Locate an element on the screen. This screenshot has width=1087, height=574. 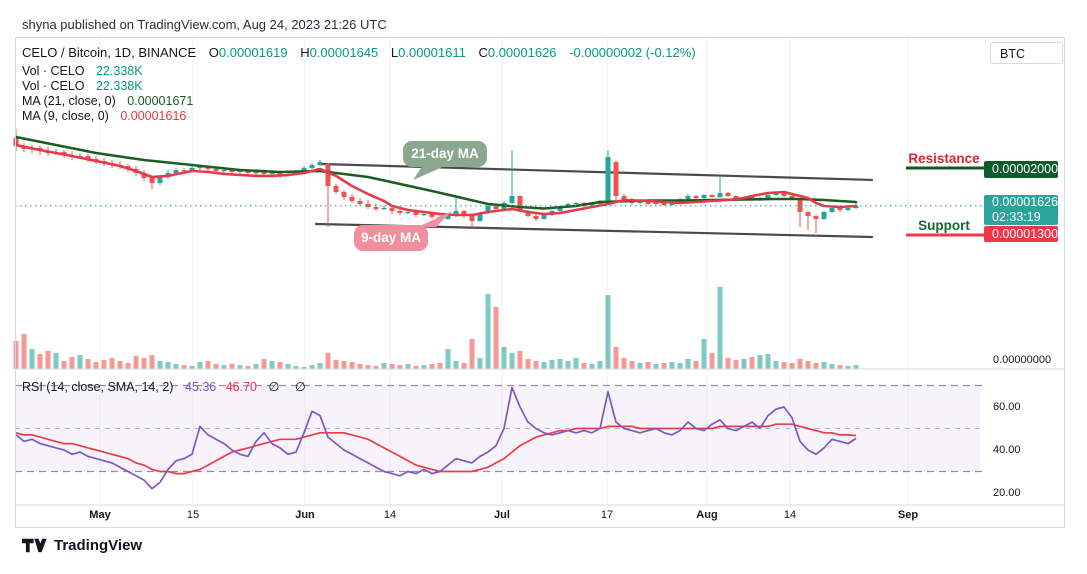
time-axis-label: Jun is located at coordinates (305, 515).